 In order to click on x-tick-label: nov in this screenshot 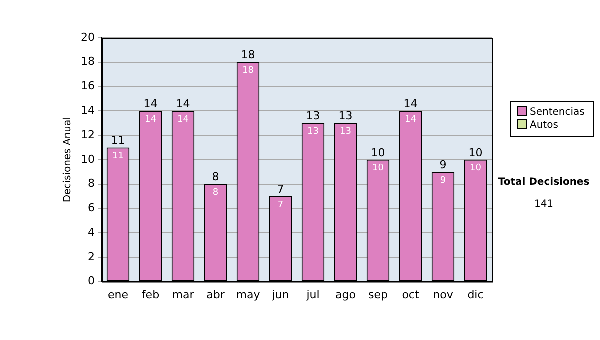, I will do `click(443, 295)`.